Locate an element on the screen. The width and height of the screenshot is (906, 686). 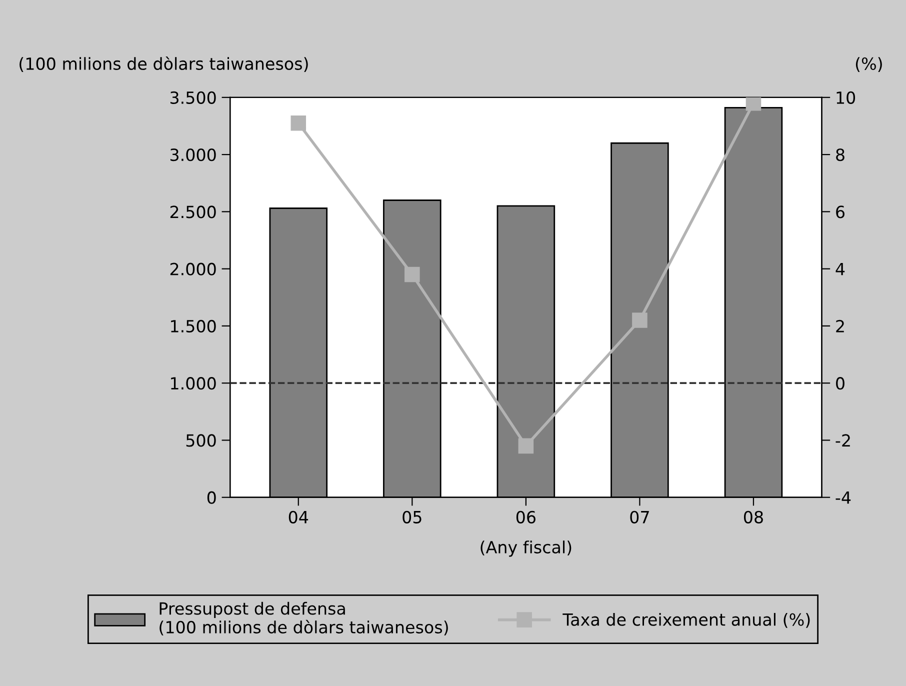
y-tick-label: 500 is located at coordinates (201, 440).